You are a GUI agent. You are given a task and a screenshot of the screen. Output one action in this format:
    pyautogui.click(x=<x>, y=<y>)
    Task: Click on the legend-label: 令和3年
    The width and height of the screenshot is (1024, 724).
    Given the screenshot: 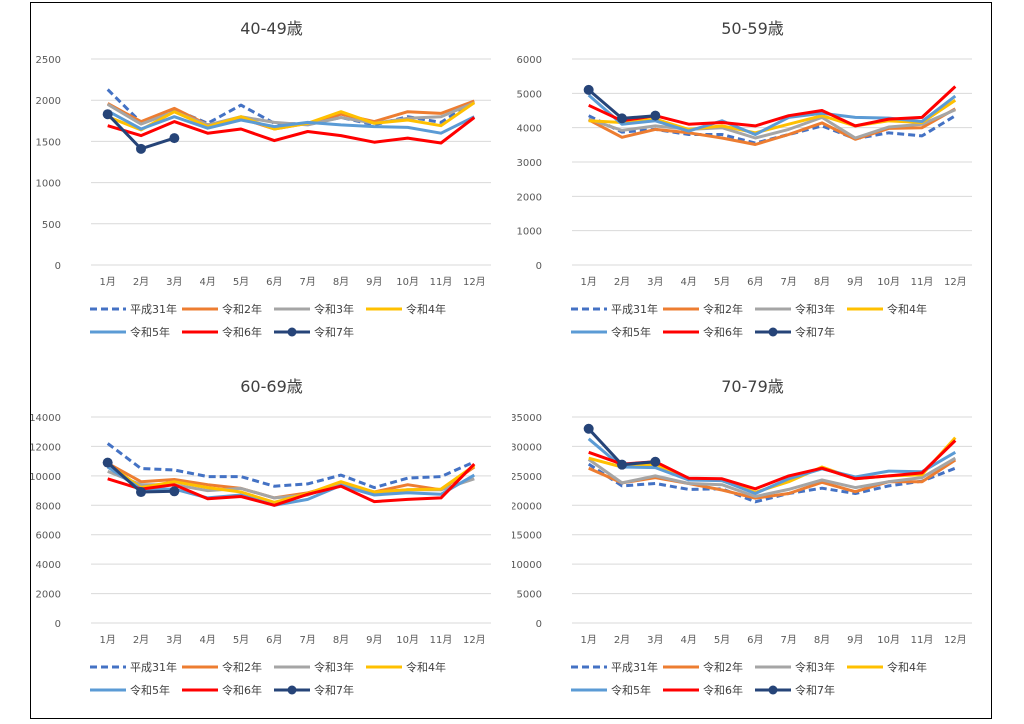 What is the action you would take?
    pyautogui.click(x=334, y=309)
    